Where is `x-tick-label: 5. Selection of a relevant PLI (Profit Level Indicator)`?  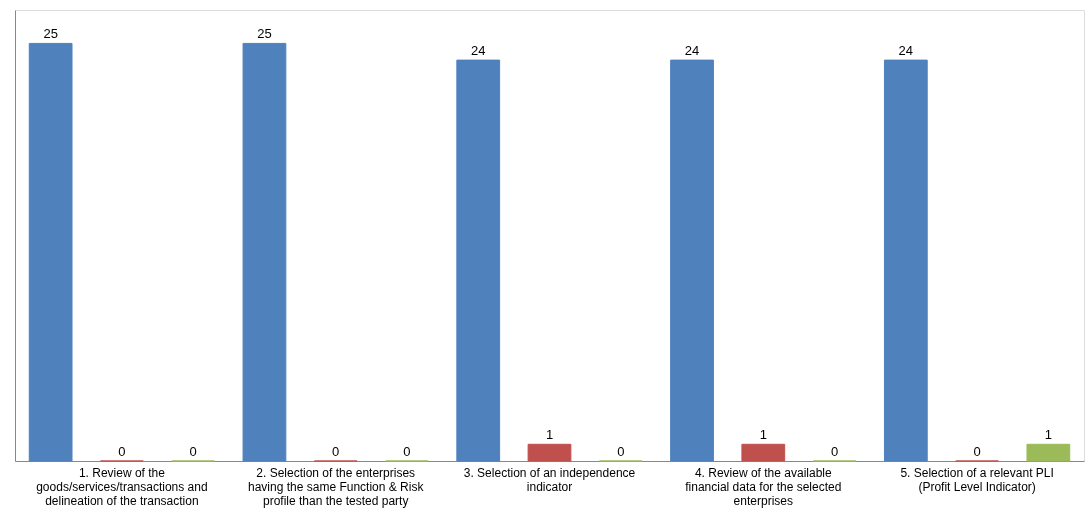
x-tick-label: 5. Selection of a relevant PLI (Profit Level Indicator) is located at coordinates (977, 479).